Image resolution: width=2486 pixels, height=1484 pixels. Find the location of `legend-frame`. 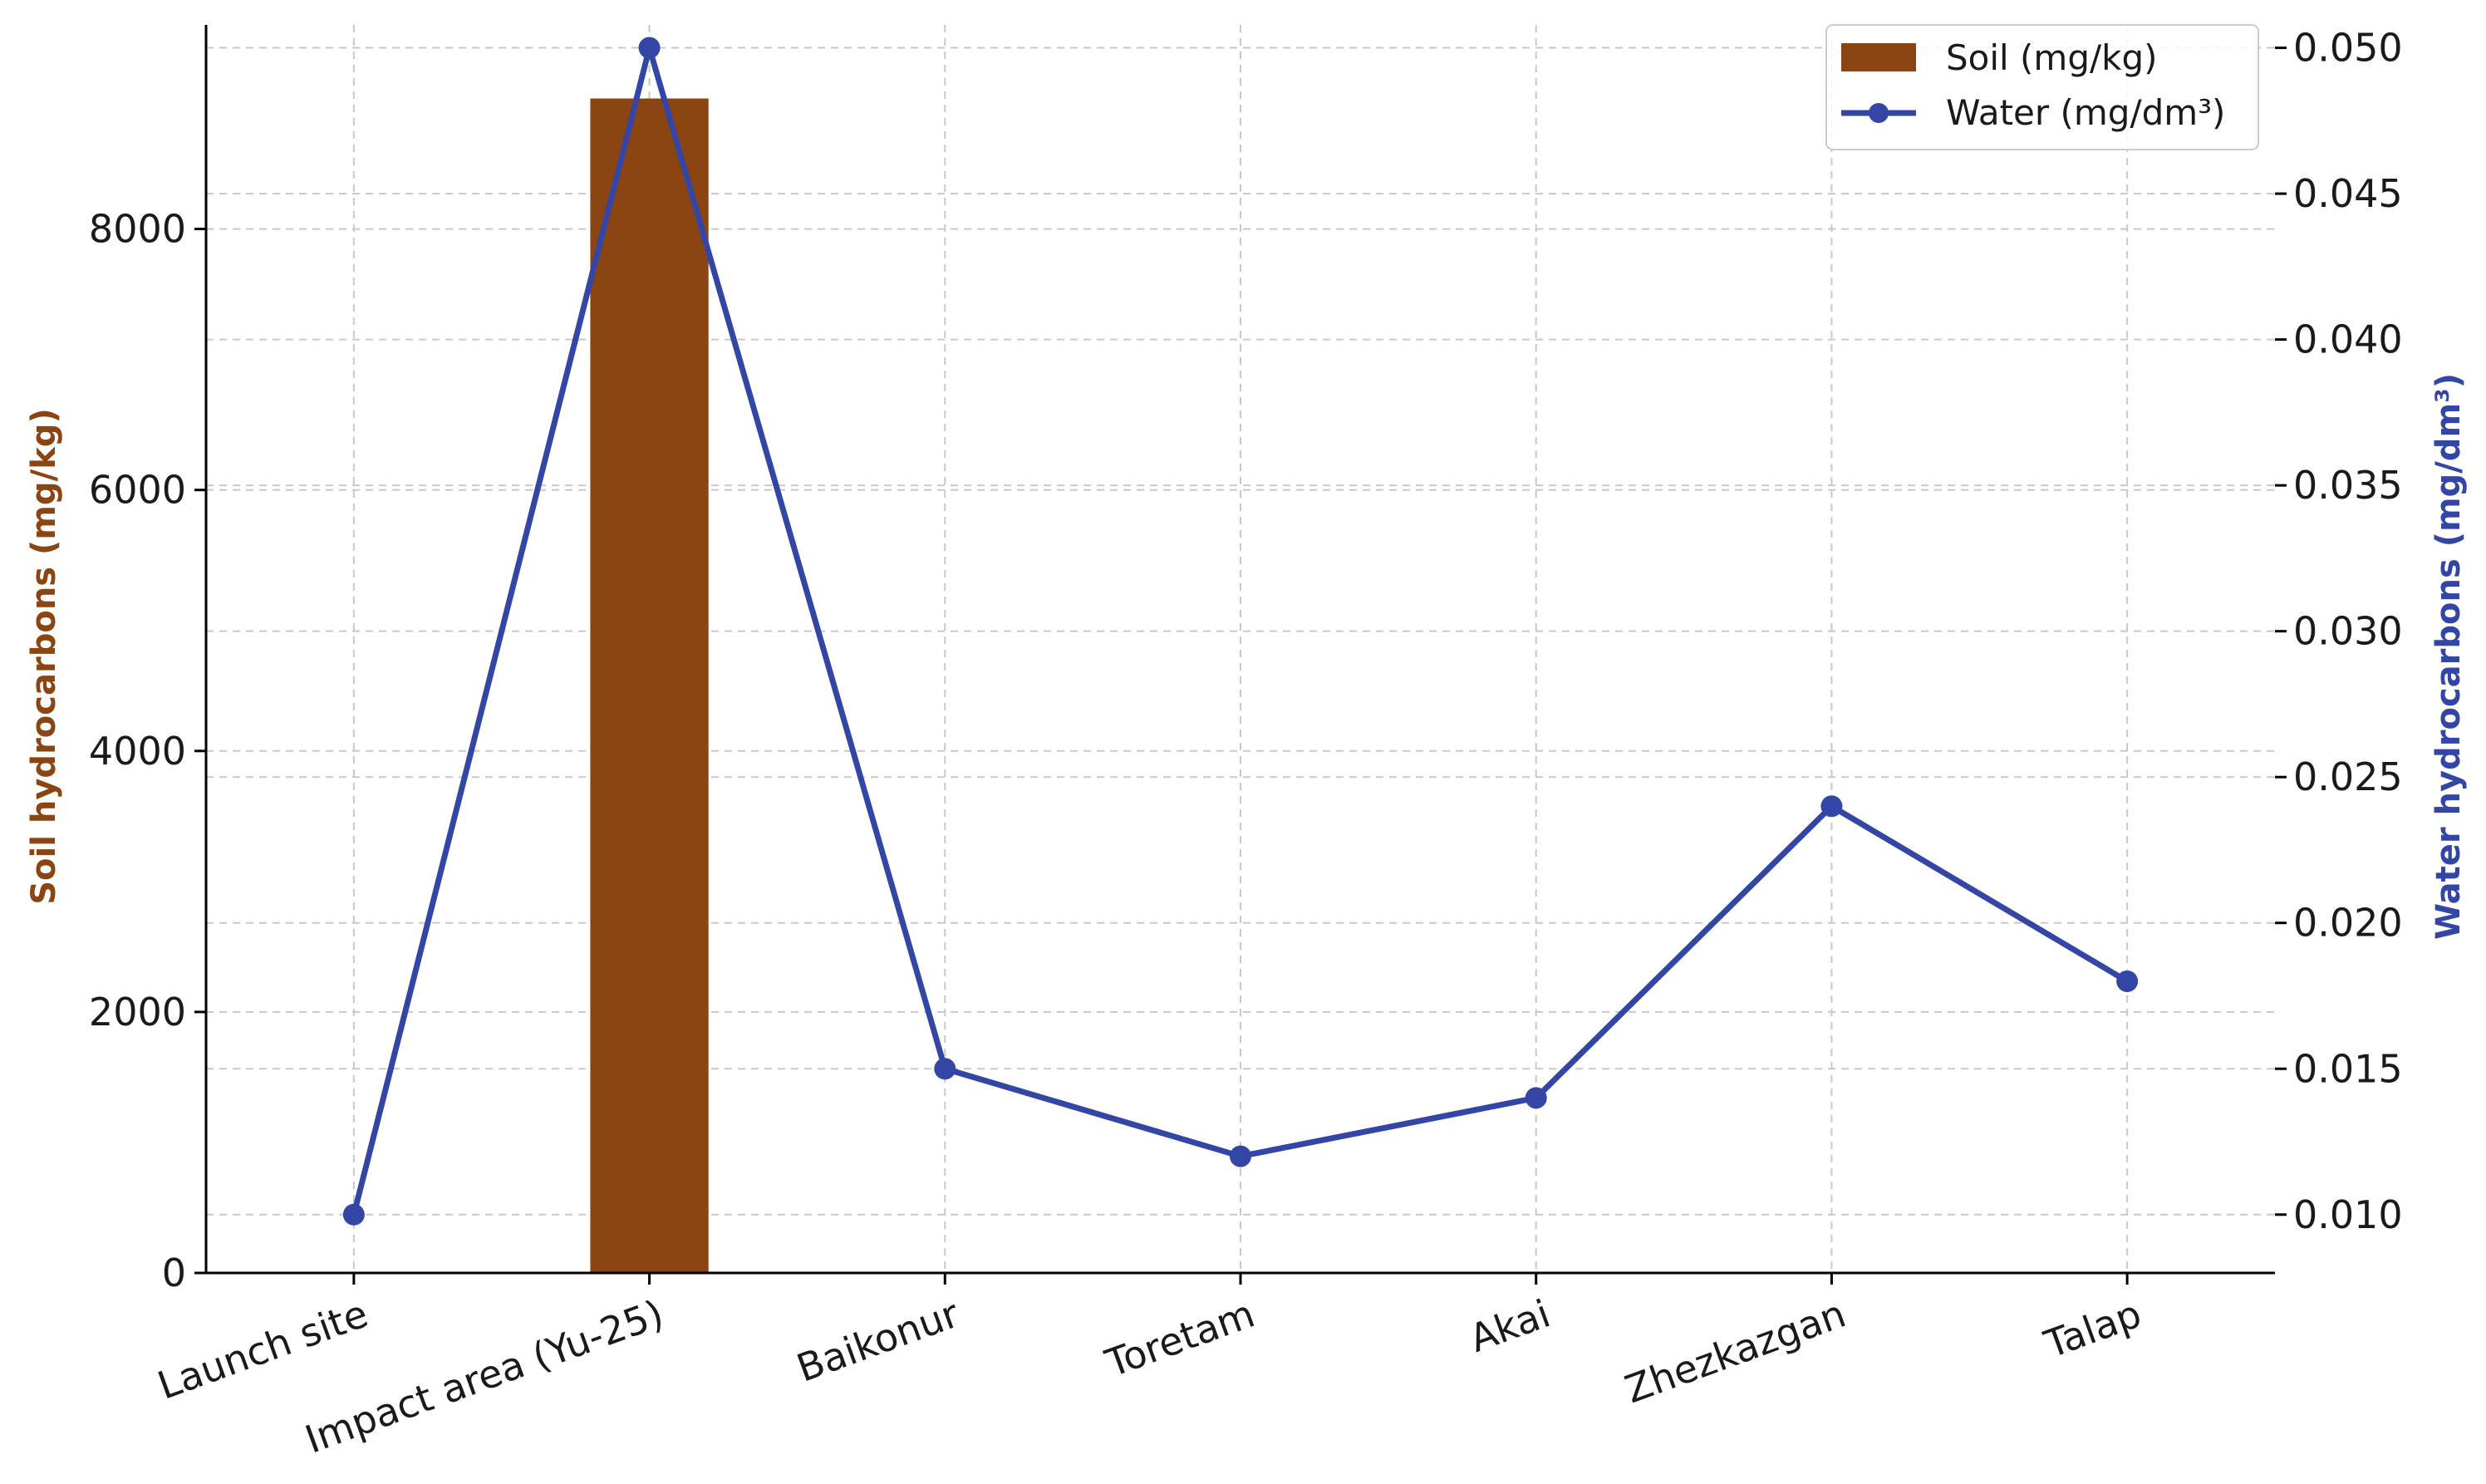

legend-frame is located at coordinates (2042, 87).